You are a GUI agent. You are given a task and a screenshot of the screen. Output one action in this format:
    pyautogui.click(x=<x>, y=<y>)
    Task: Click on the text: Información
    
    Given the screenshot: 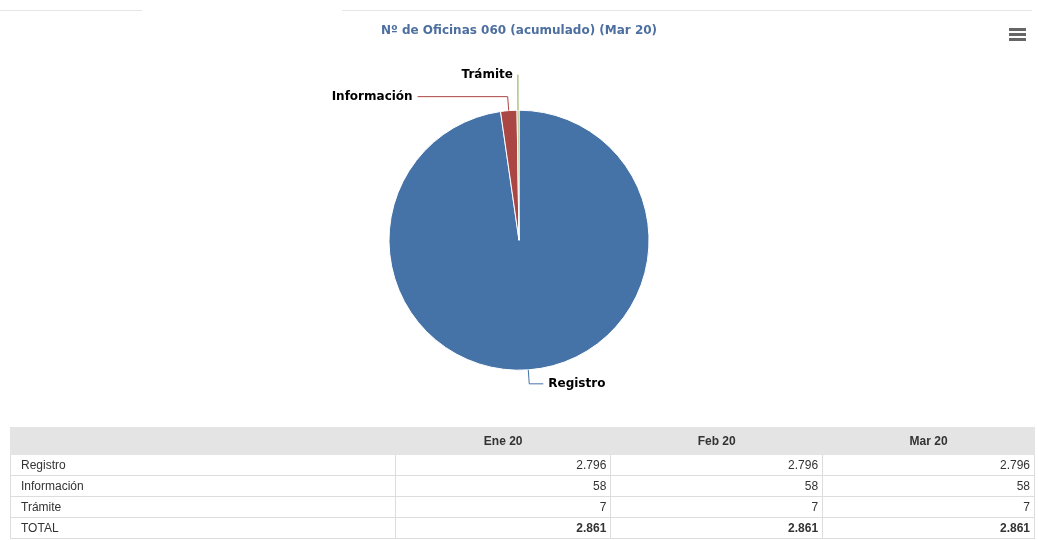 What is the action you would take?
    pyautogui.click(x=203, y=486)
    